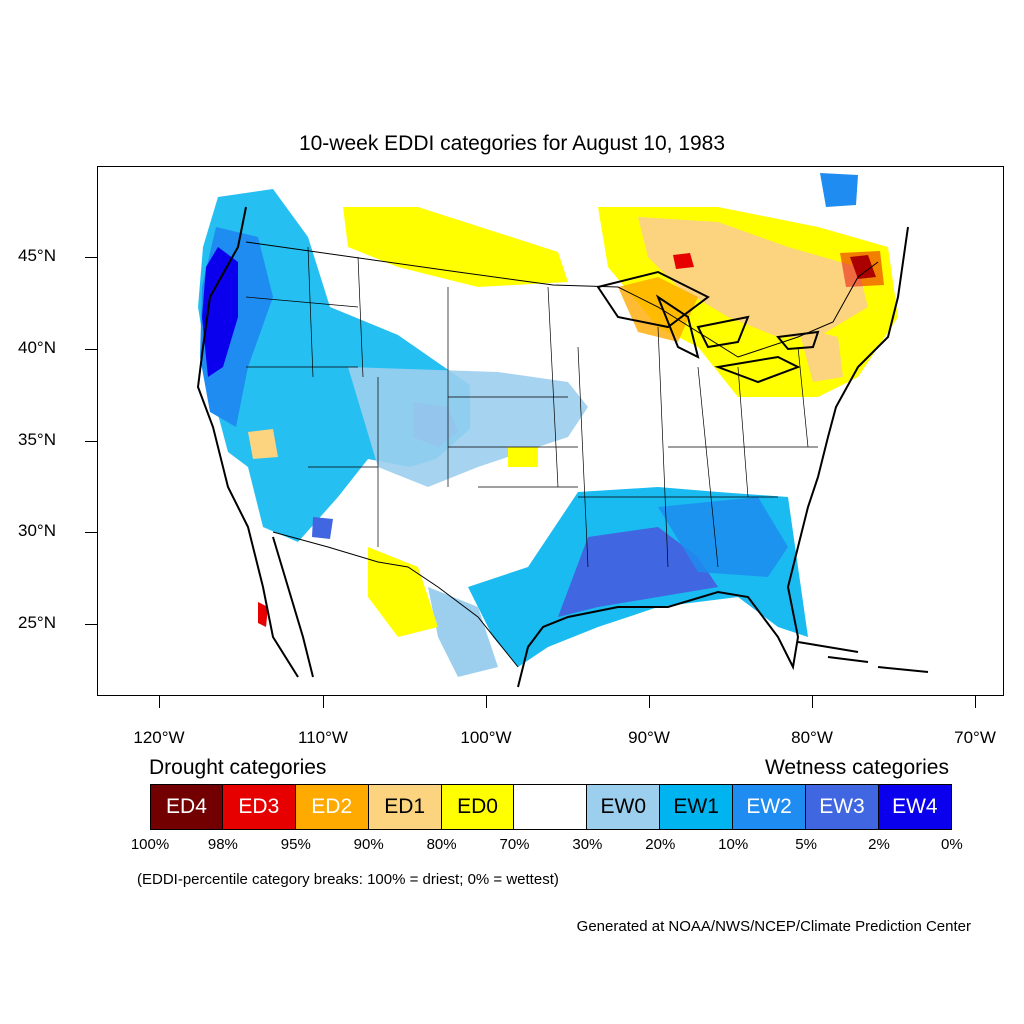 The width and height of the screenshot is (1024, 1024). I want to click on lat-label: 40°N, so click(37, 347).